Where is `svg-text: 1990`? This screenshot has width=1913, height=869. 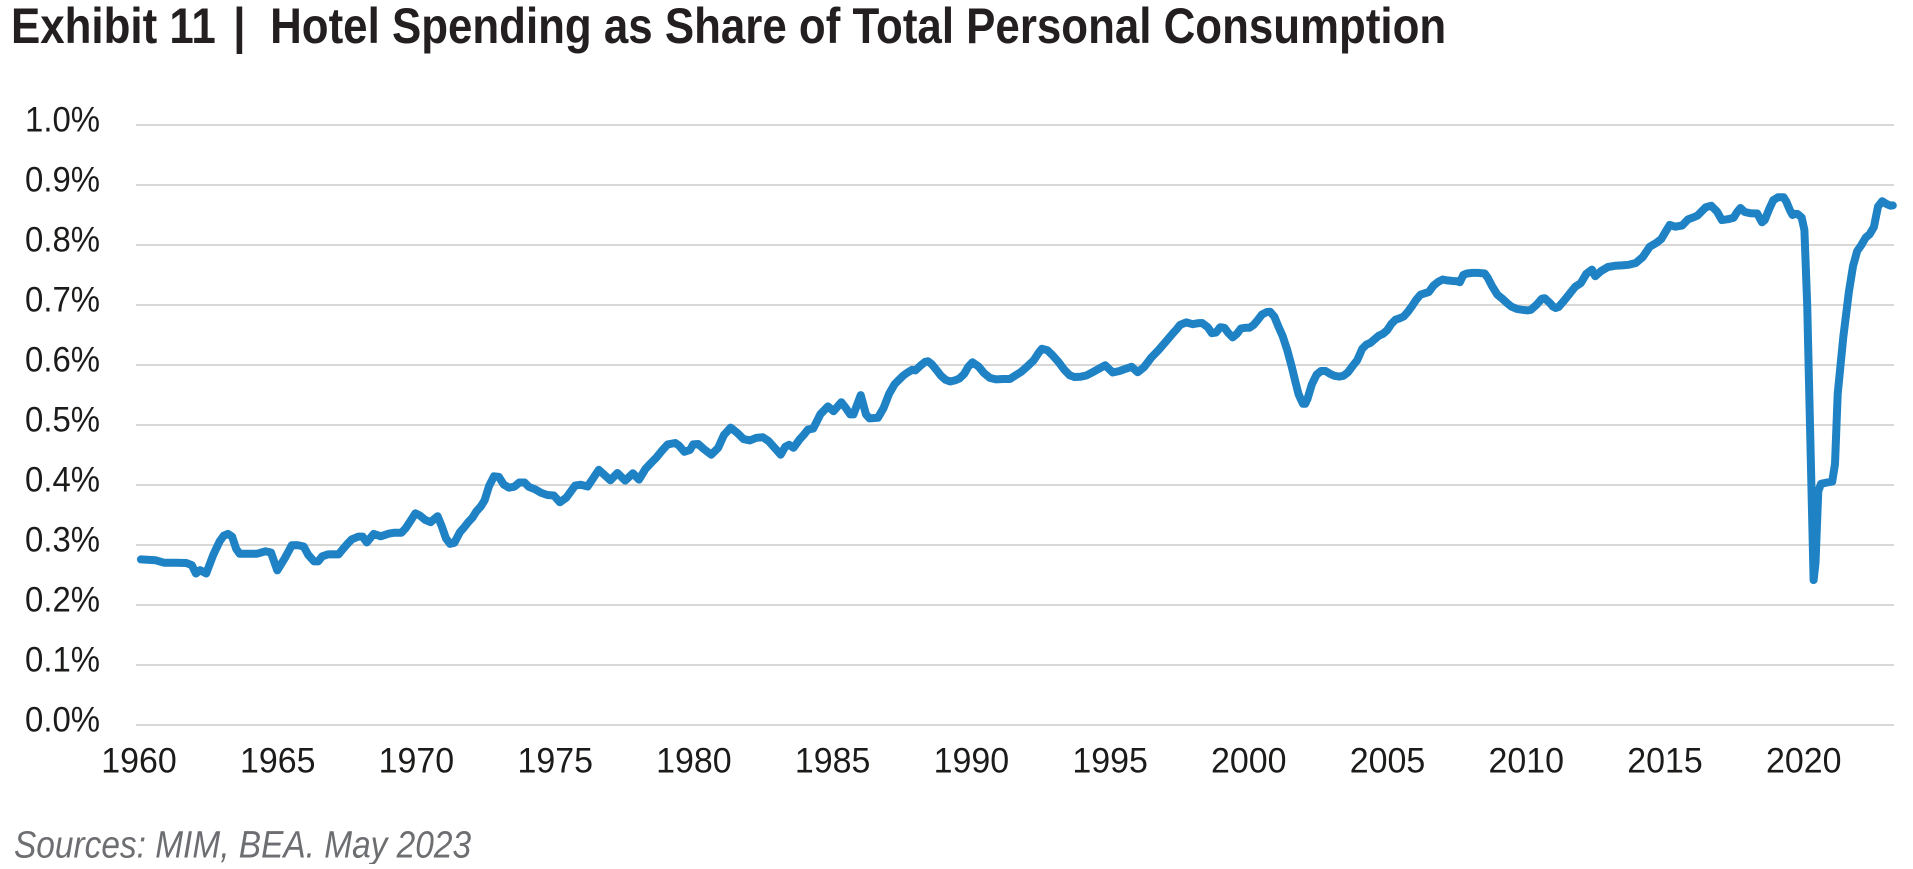 svg-text: 1990 is located at coordinates (972, 761).